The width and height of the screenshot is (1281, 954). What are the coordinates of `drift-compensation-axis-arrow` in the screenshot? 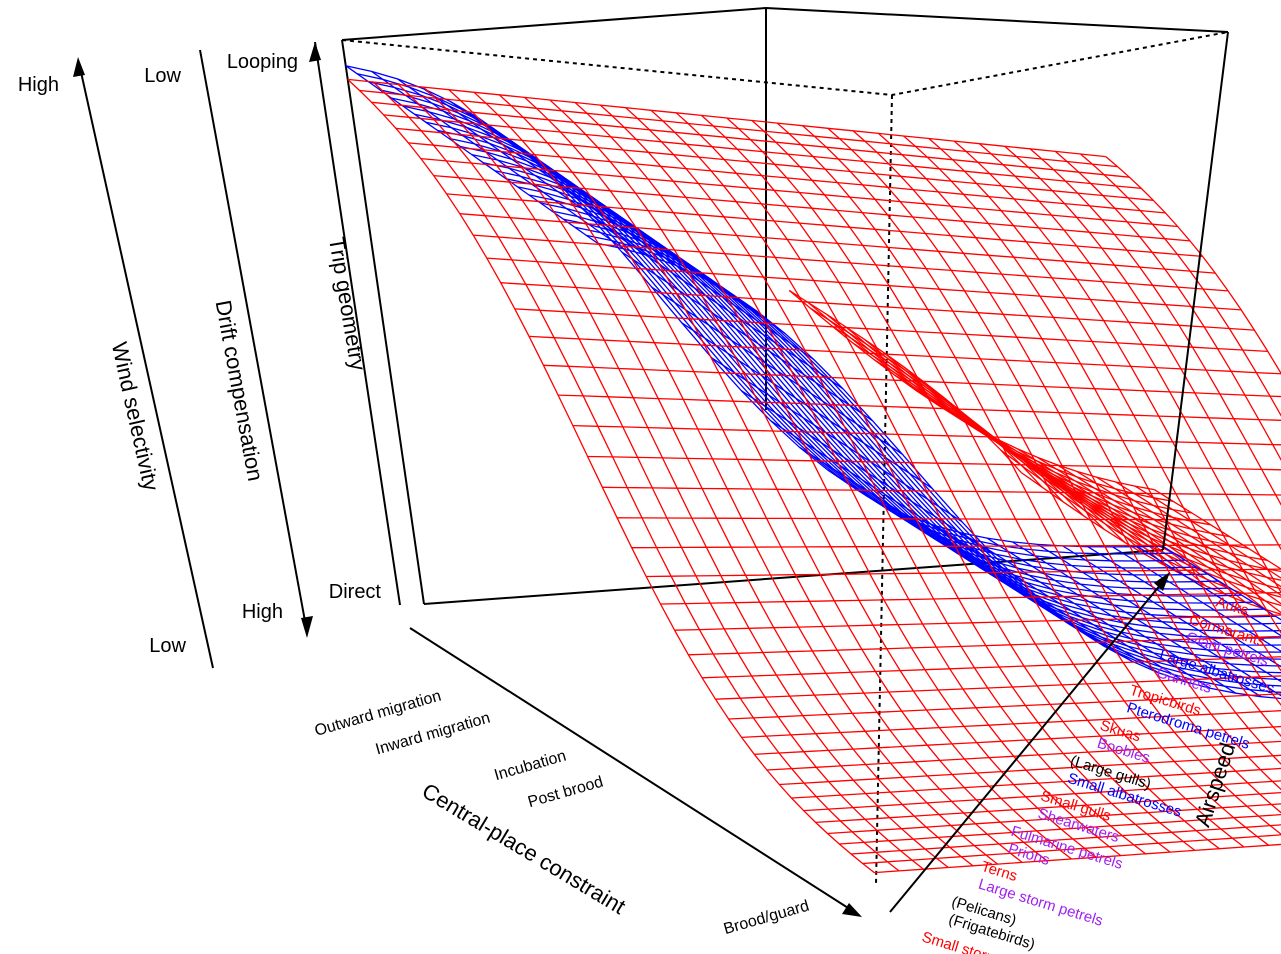 It's located at (253, 341).